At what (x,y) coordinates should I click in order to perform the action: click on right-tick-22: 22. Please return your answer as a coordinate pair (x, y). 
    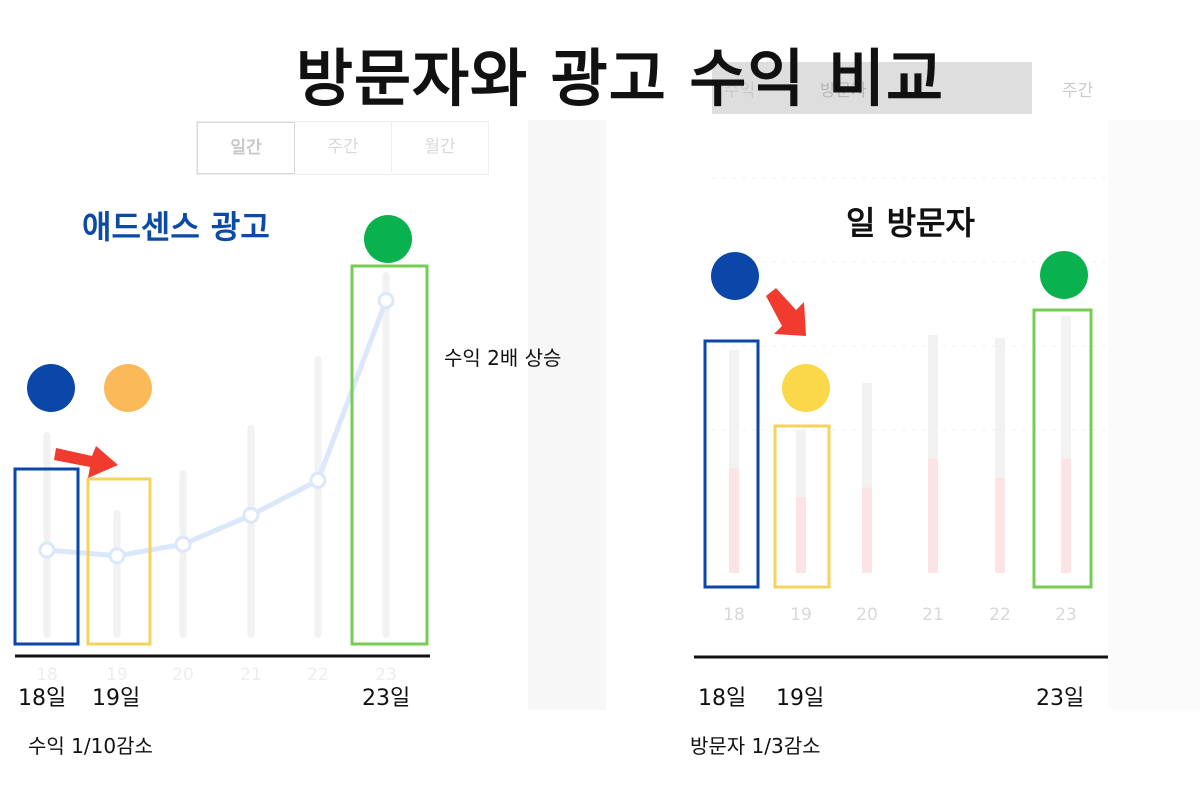
    Looking at the image, I should click on (1000, 615).